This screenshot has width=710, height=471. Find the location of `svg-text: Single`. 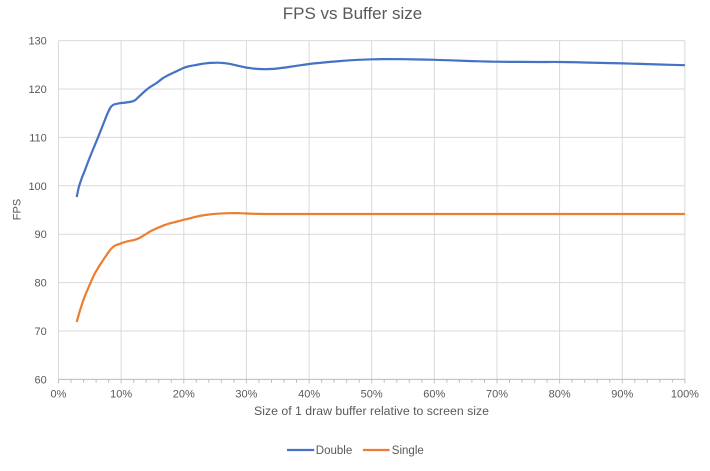

svg-text: Single is located at coordinates (408, 451).